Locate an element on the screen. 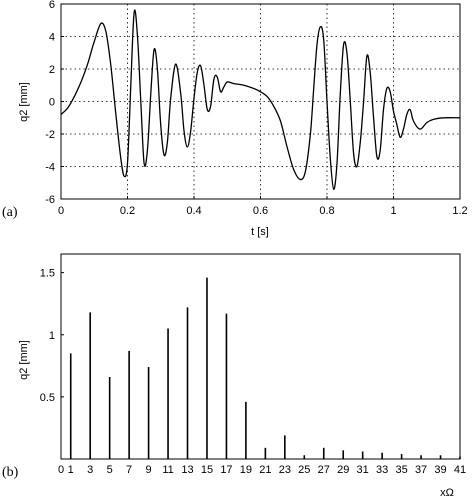  y-tick-label: 1 is located at coordinates (52, 336).